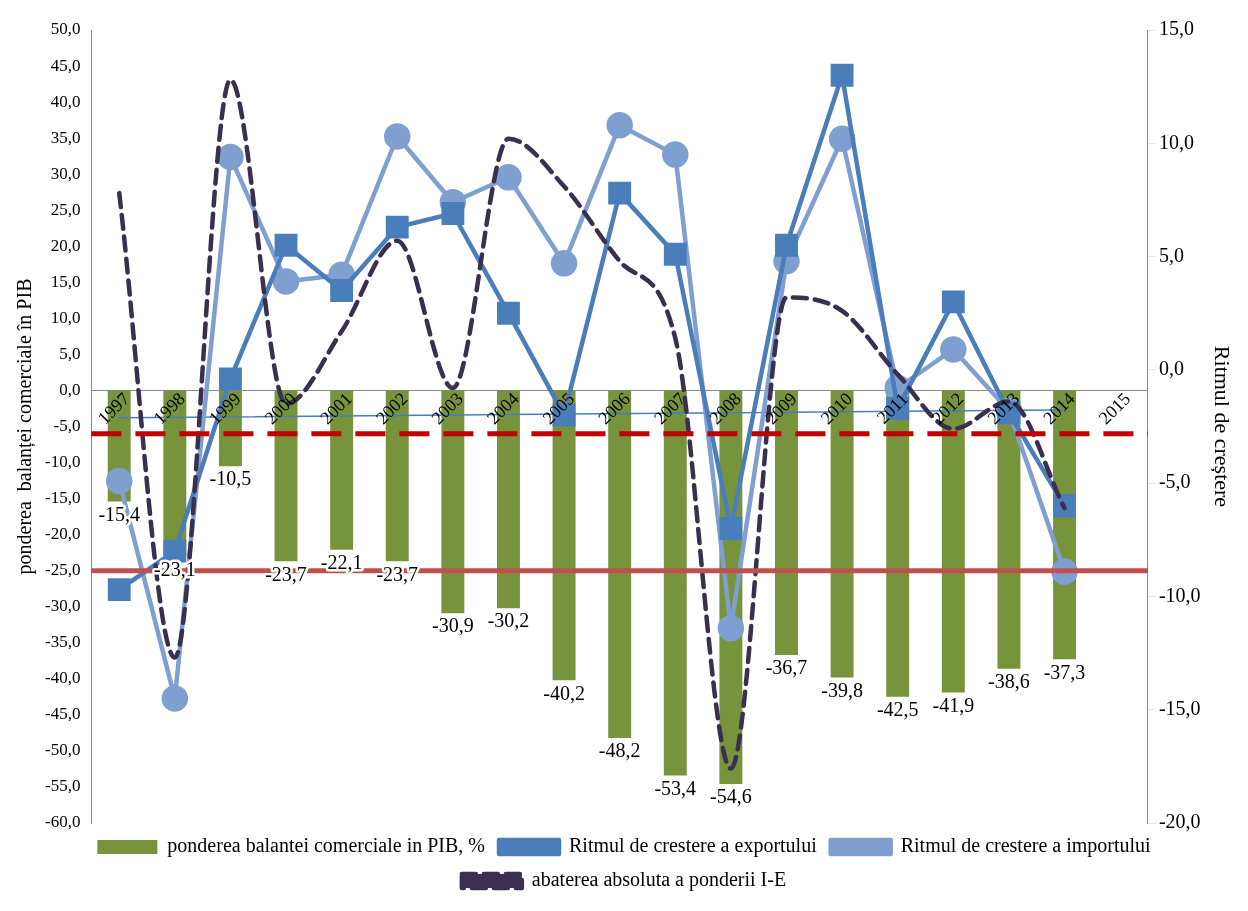 Image resolution: width=1248 pixels, height=911 pixels. Describe the element at coordinates (786, 667) in the screenshot. I see `data-label: -36,7` at that location.